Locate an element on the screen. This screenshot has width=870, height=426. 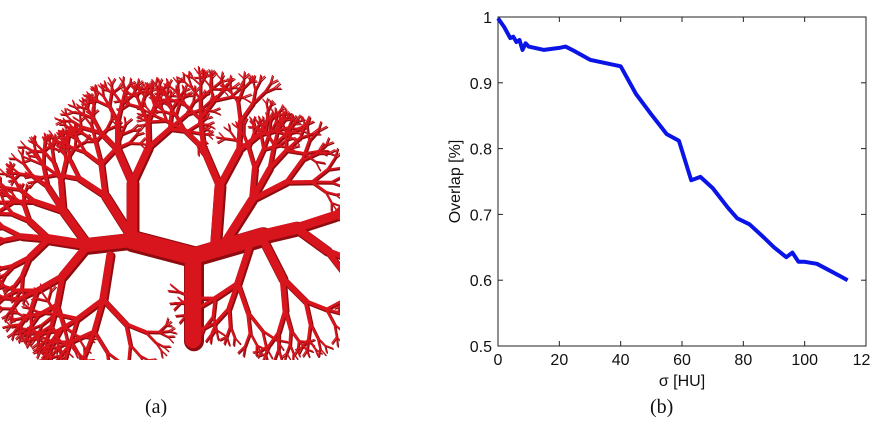
caption-a: (a) is located at coordinates (156, 407).